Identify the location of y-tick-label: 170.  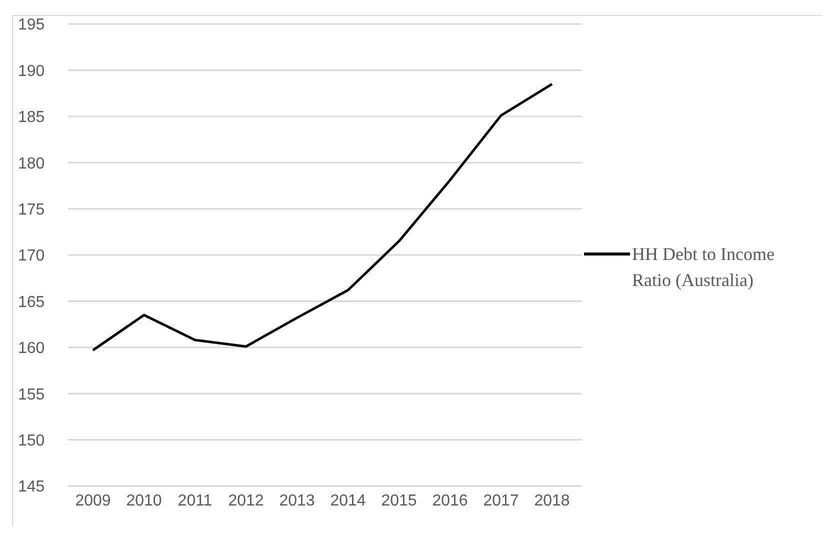
(31, 256).